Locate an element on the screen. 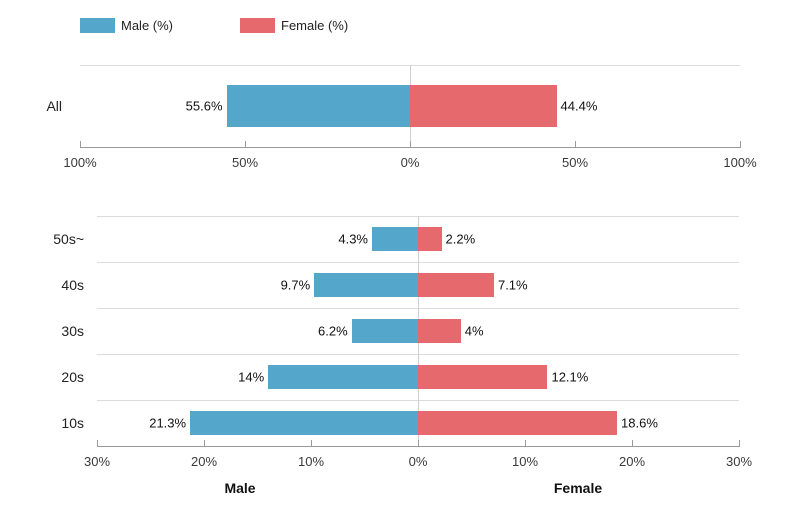 The width and height of the screenshot is (793, 510). bar-male-value-label: 4.3% is located at coordinates (353, 239).